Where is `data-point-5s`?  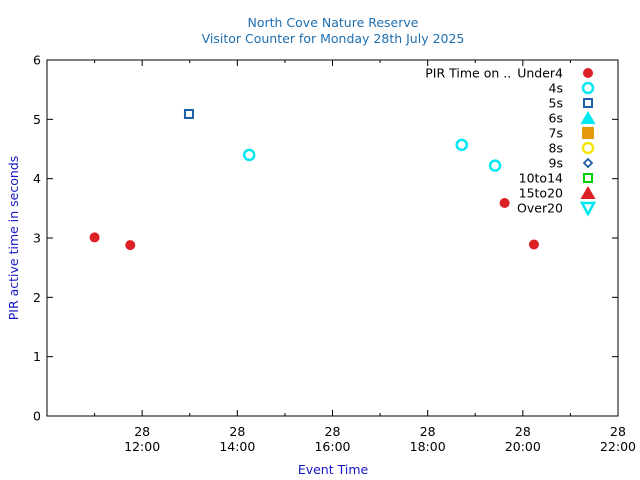 data-point-5s is located at coordinates (188, 113).